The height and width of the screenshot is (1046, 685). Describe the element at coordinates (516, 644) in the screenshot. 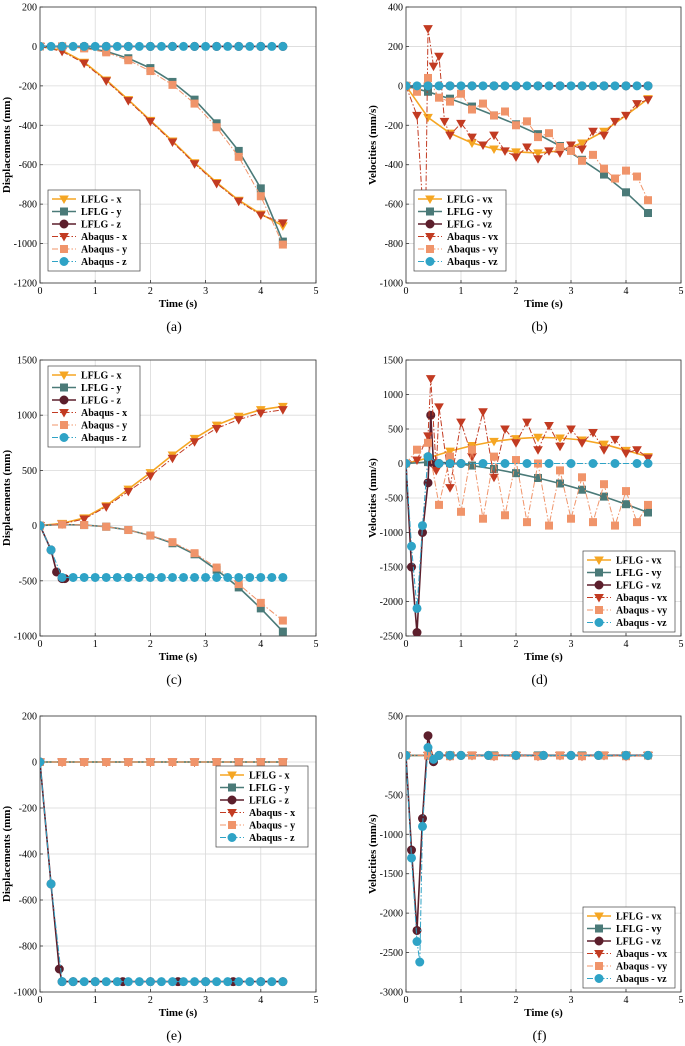

I see `x-tick-label: 2` at that location.